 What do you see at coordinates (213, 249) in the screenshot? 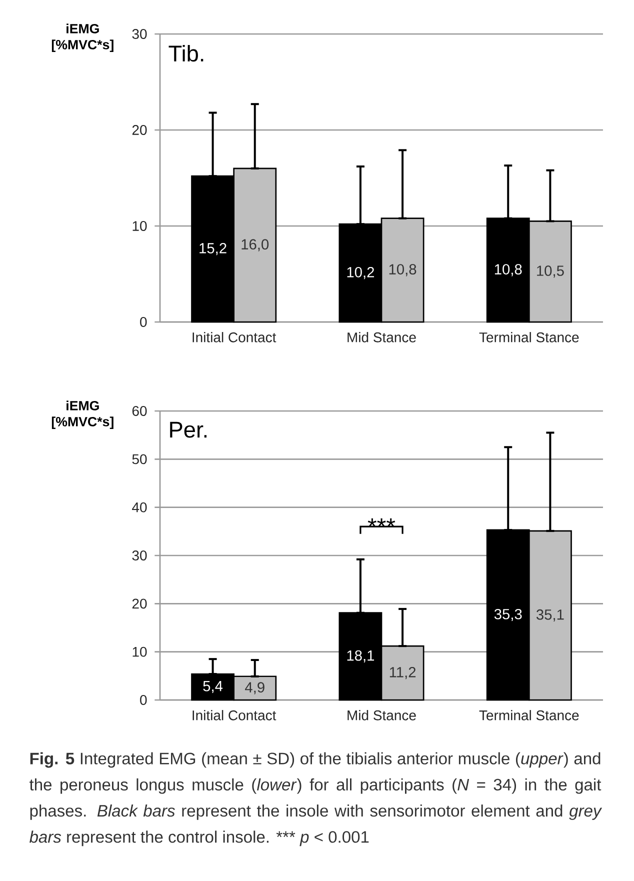
I see `data-label: 15,2` at bounding box center [213, 249].